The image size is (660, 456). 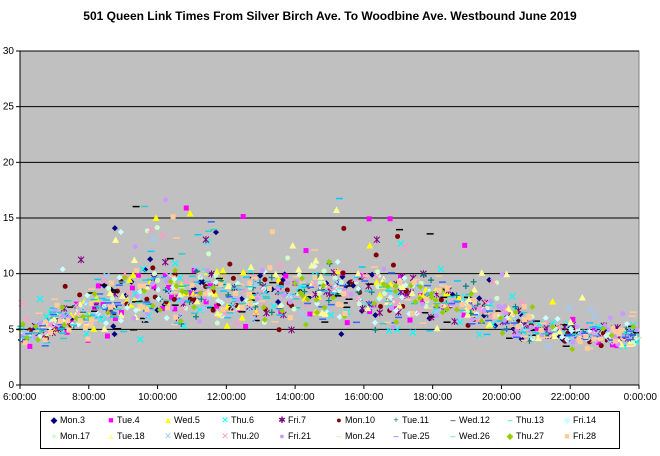 I want to click on y-tick-label: 20, so click(x=9, y=162).